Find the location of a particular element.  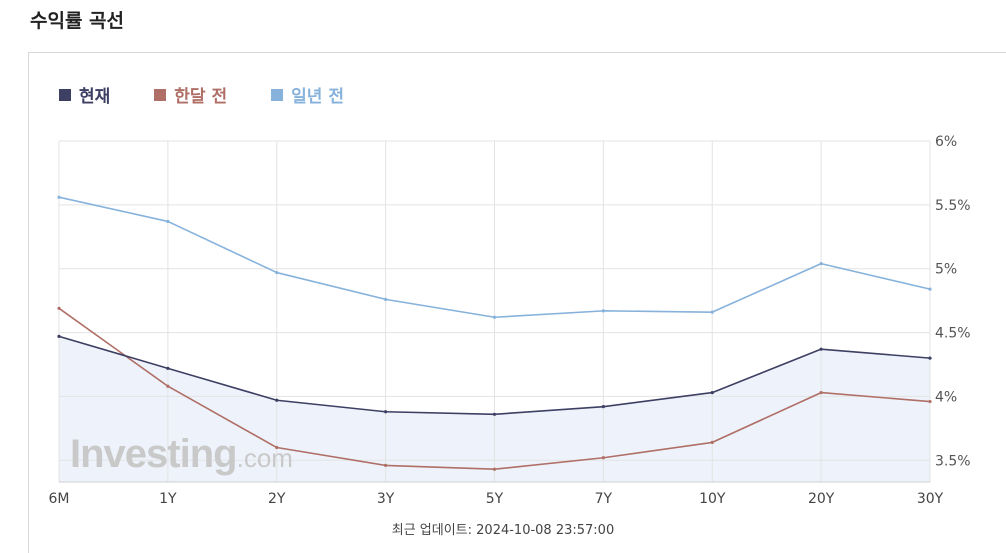

legend-swatch-year-ago is located at coordinates (277, 94).